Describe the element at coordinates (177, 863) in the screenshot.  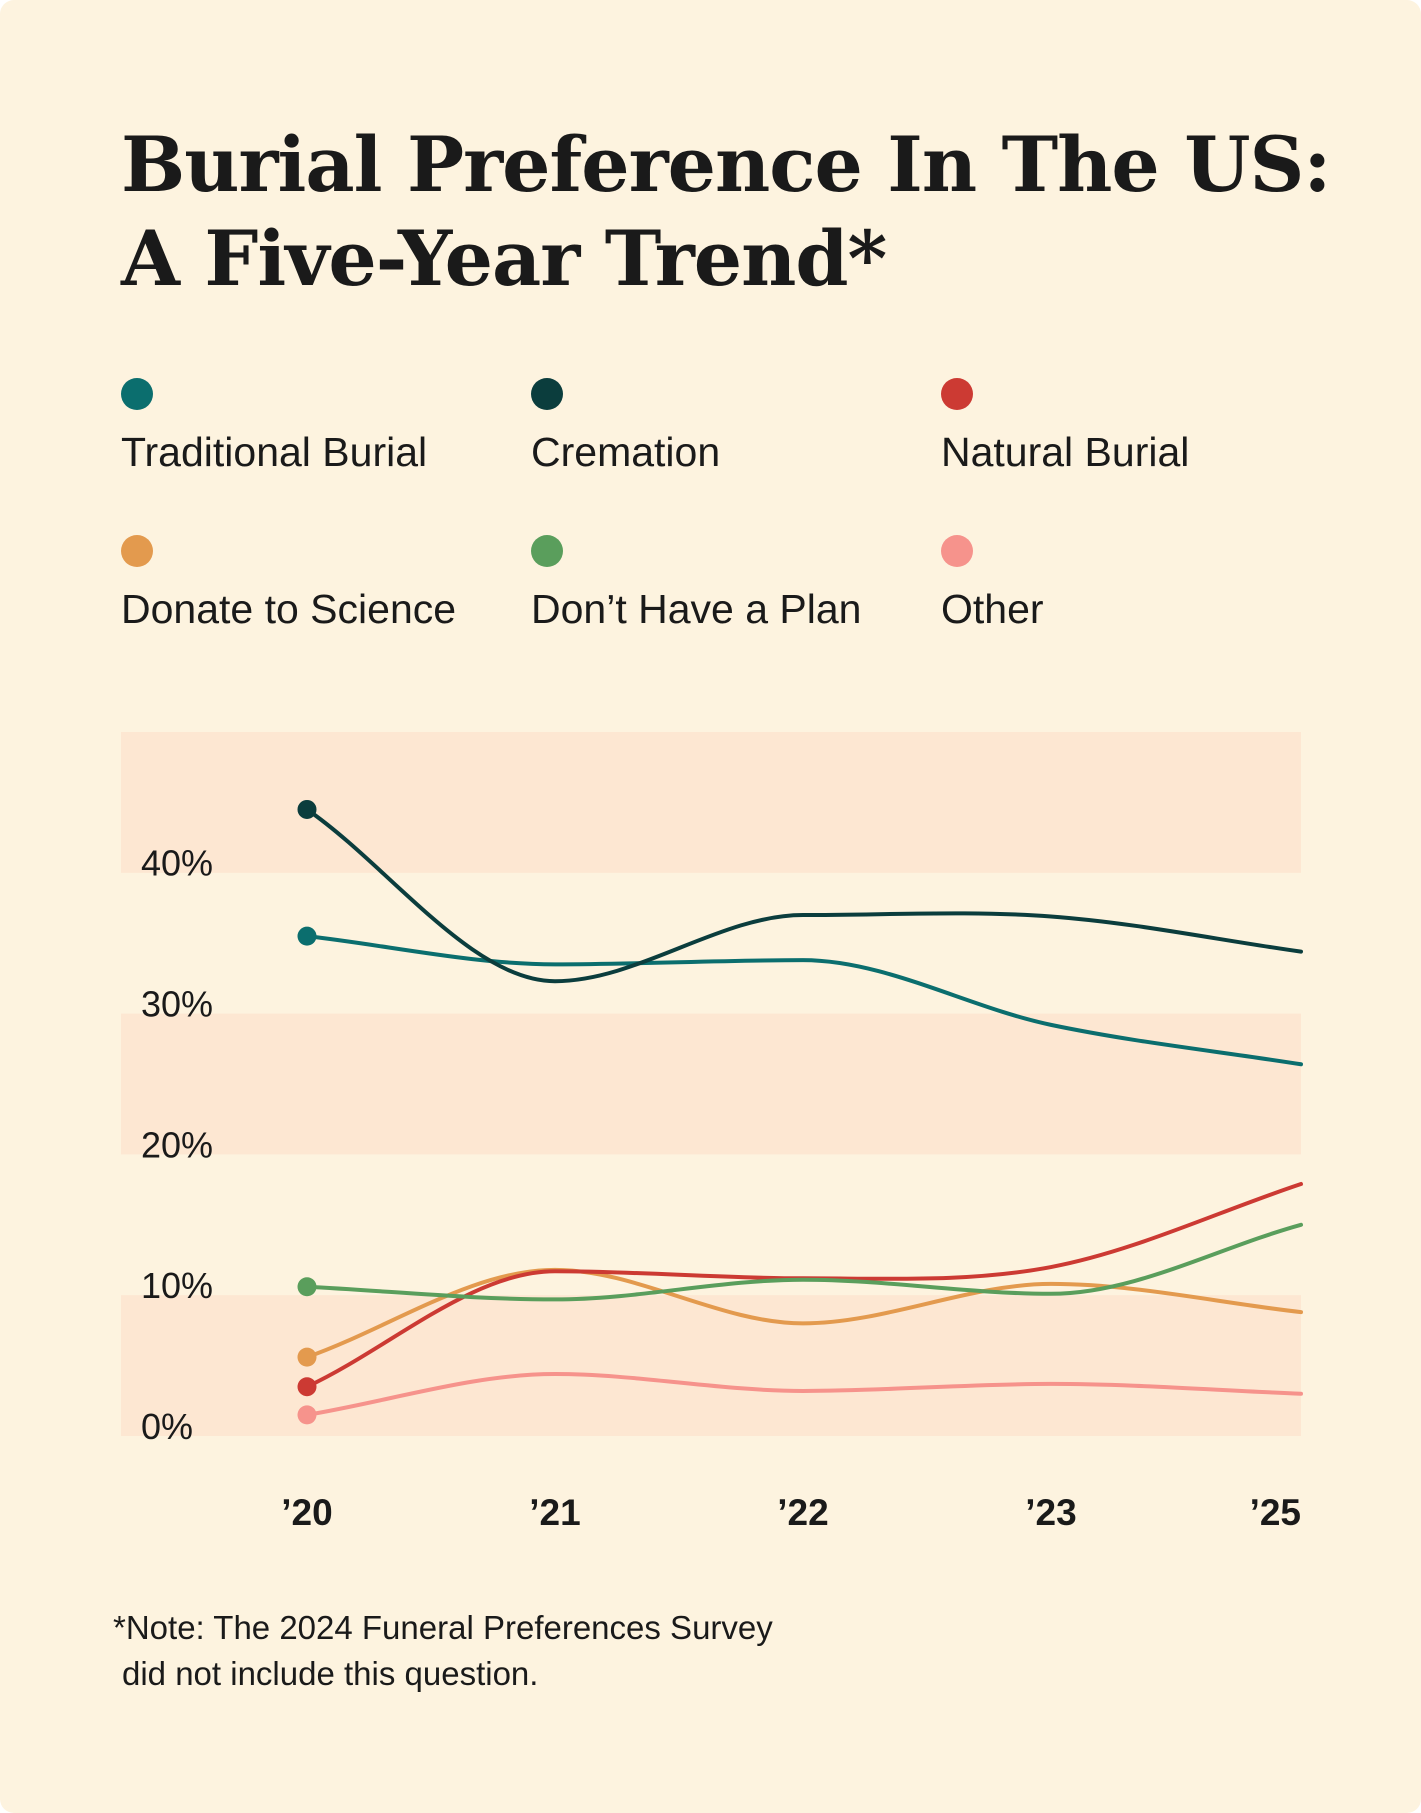
I see `y-tick-label: 40%` at that location.